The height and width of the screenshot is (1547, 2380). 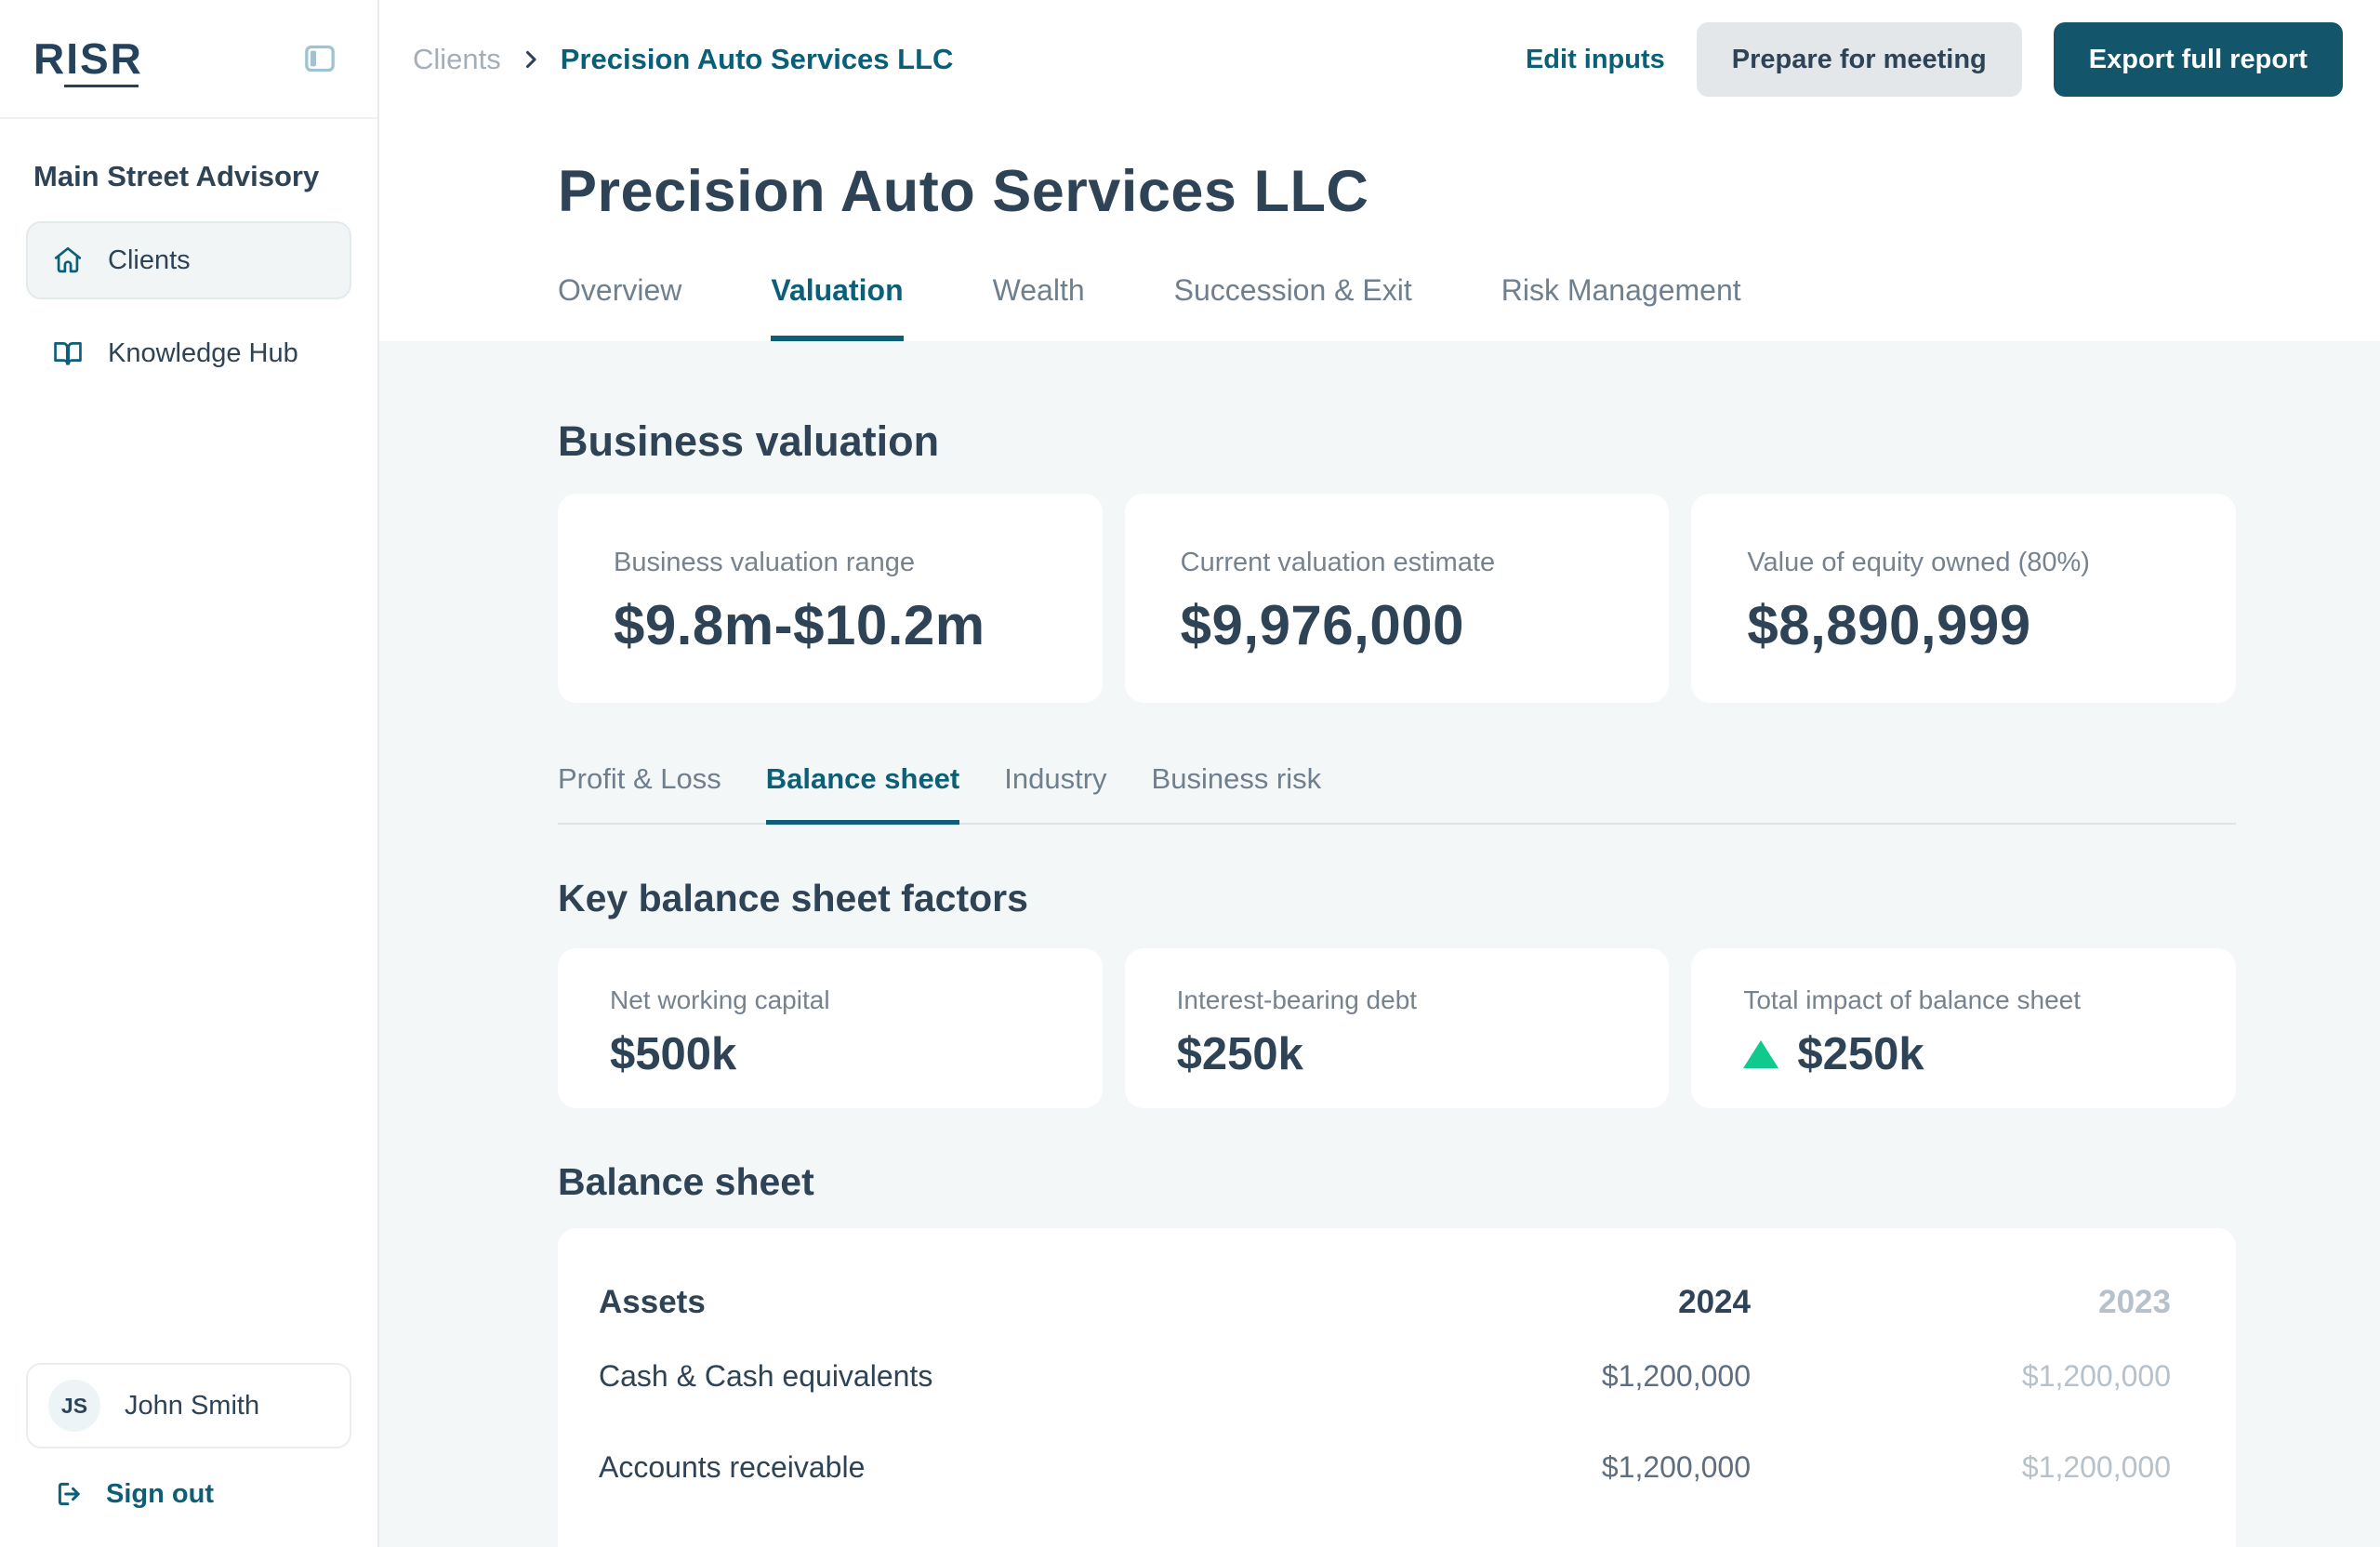 What do you see at coordinates (862, 793) in the screenshot?
I see `subtab-balance-sheet: Balance sheet` at bounding box center [862, 793].